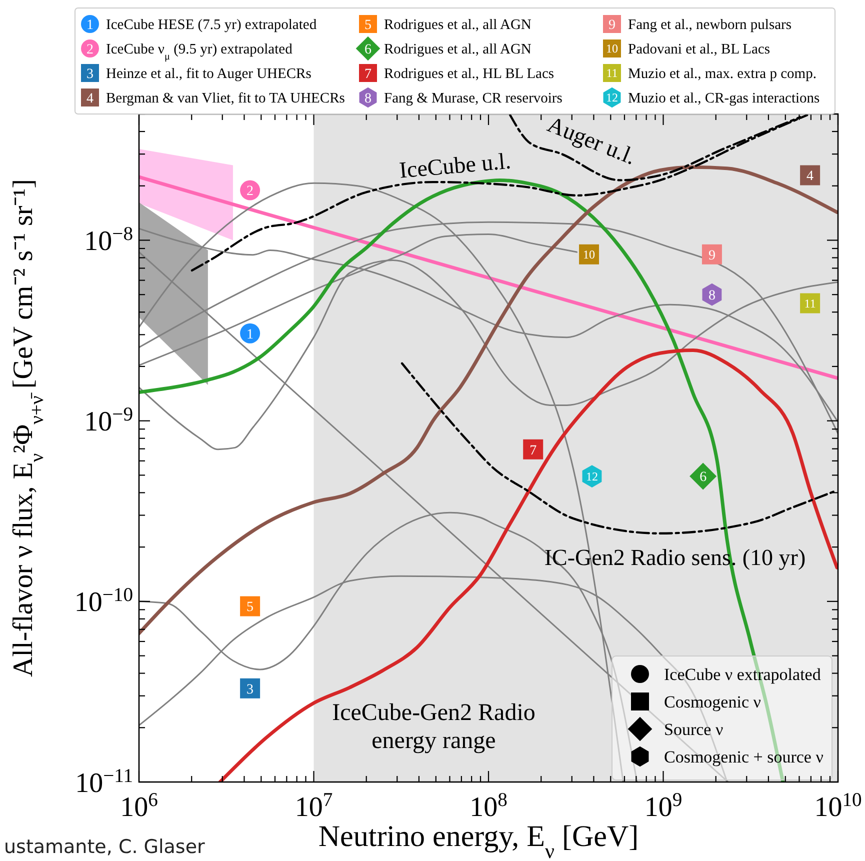 The height and width of the screenshot is (861, 865). I want to click on x-tick-label: 10$^{10}$, so click(838, 806).